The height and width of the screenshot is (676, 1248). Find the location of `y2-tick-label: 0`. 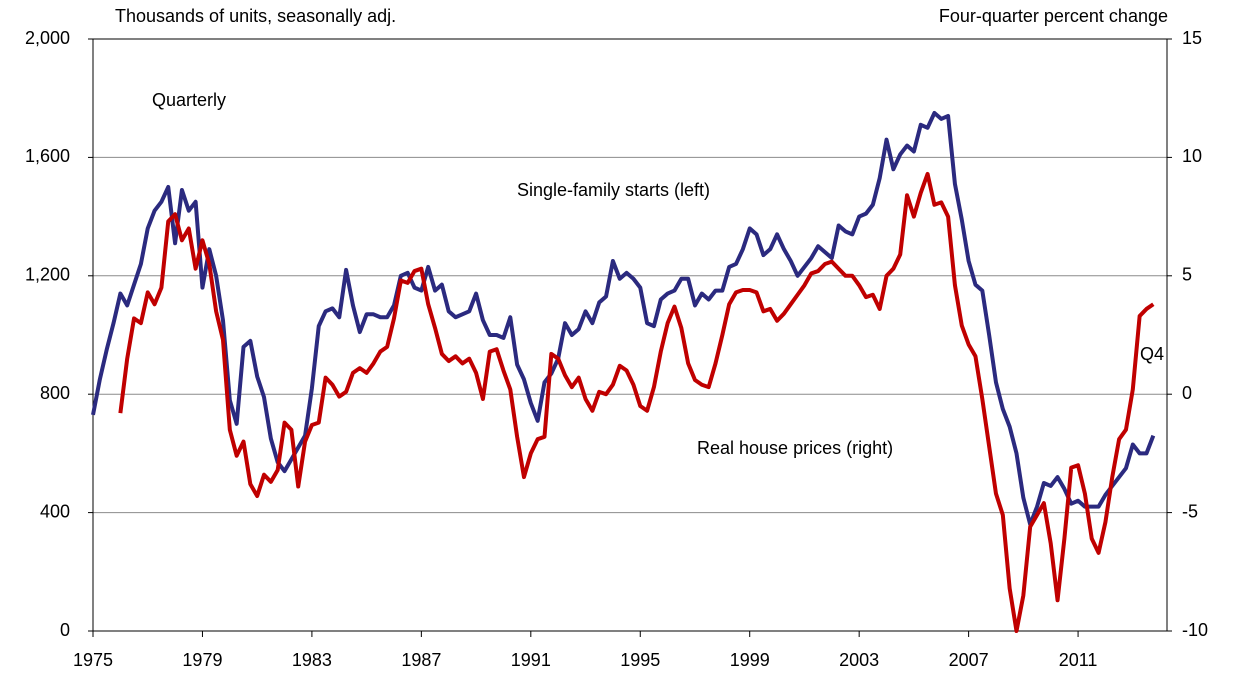

y2-tick-label: 0 is located at coordinates (1187, 393).